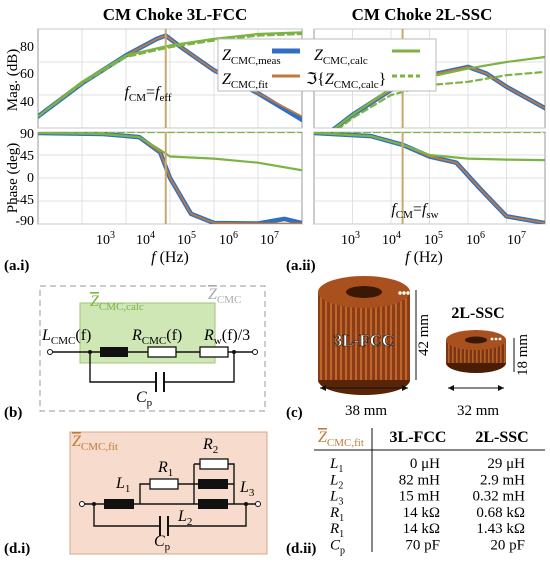  Describe the element at coordinates (24, 221) in the screenshot. I see `phase-tick: -90` at that location.